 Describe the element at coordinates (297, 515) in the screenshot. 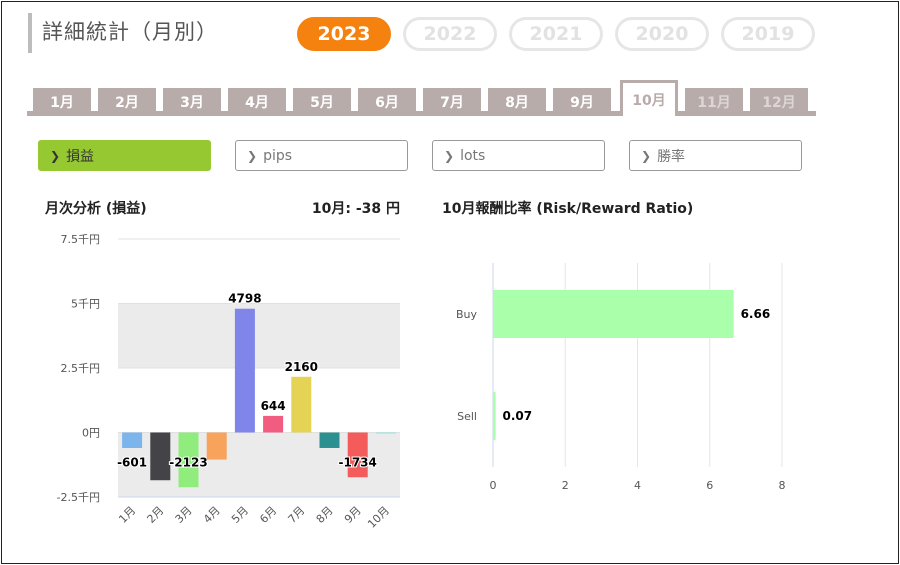

I see `x-tick-label: 7月` at that location.